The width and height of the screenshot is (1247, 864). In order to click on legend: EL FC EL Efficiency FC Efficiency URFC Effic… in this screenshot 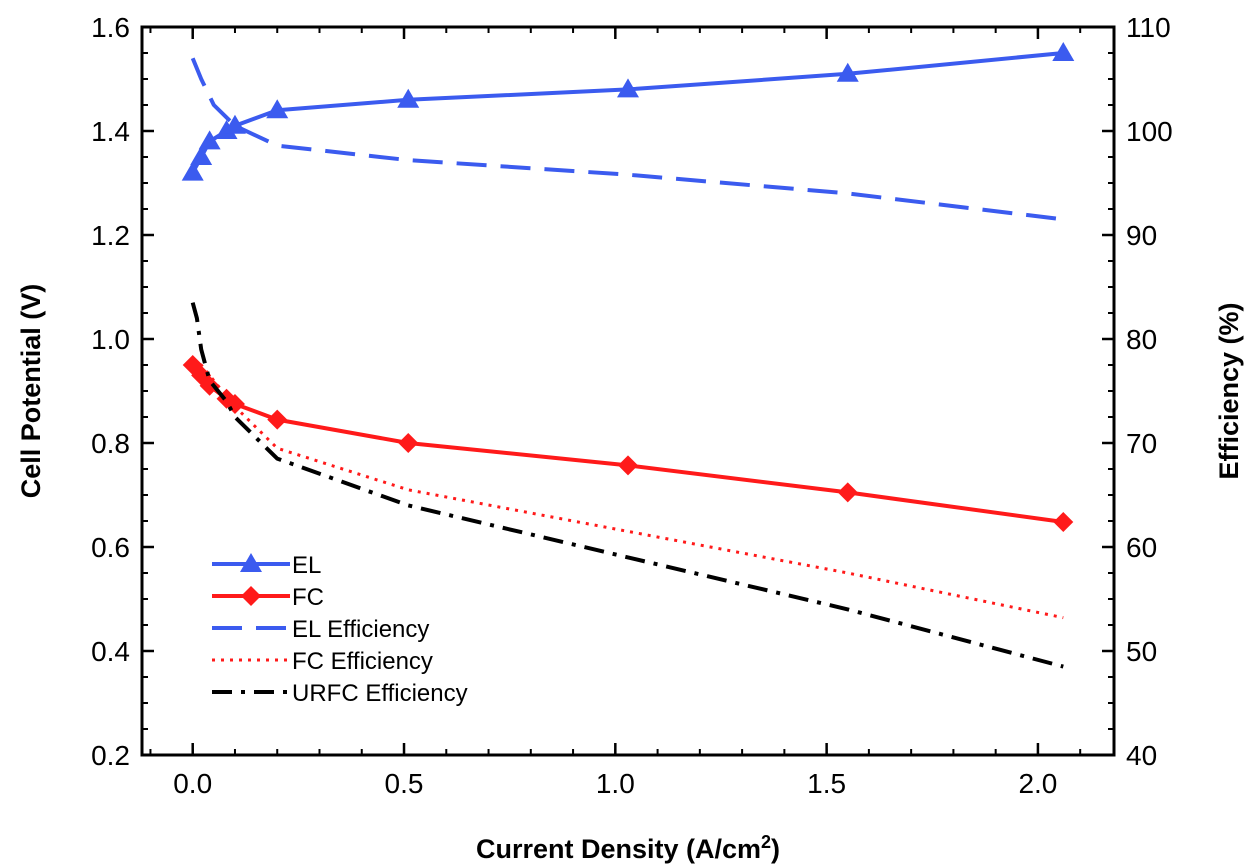, I will do `click(340, 629)`.